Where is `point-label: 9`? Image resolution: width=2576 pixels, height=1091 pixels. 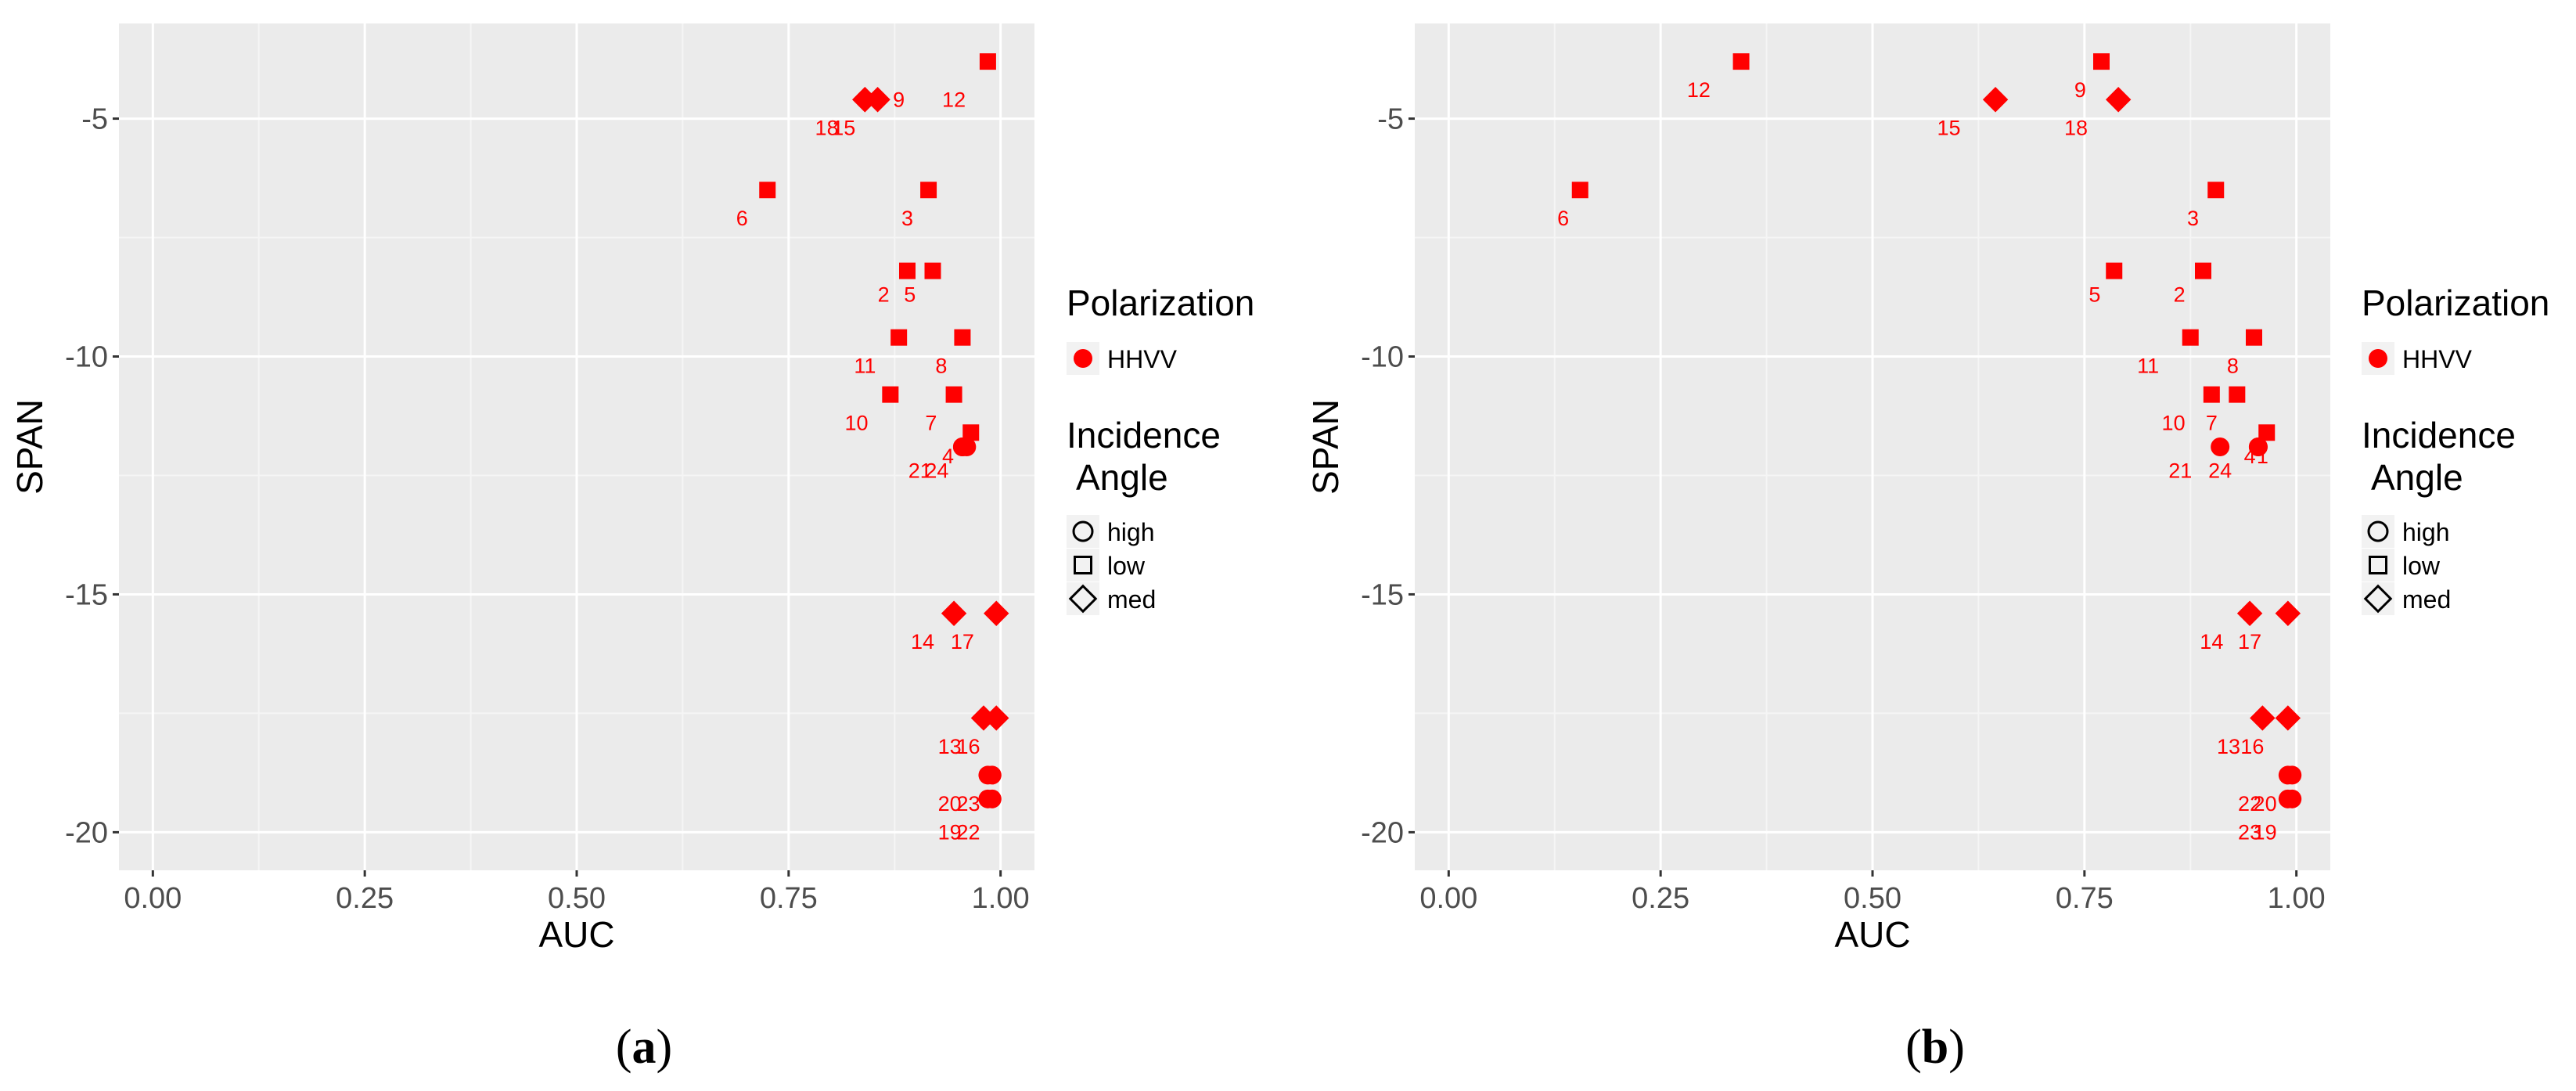
point-label: 9 is located at coordinates (899, 99).